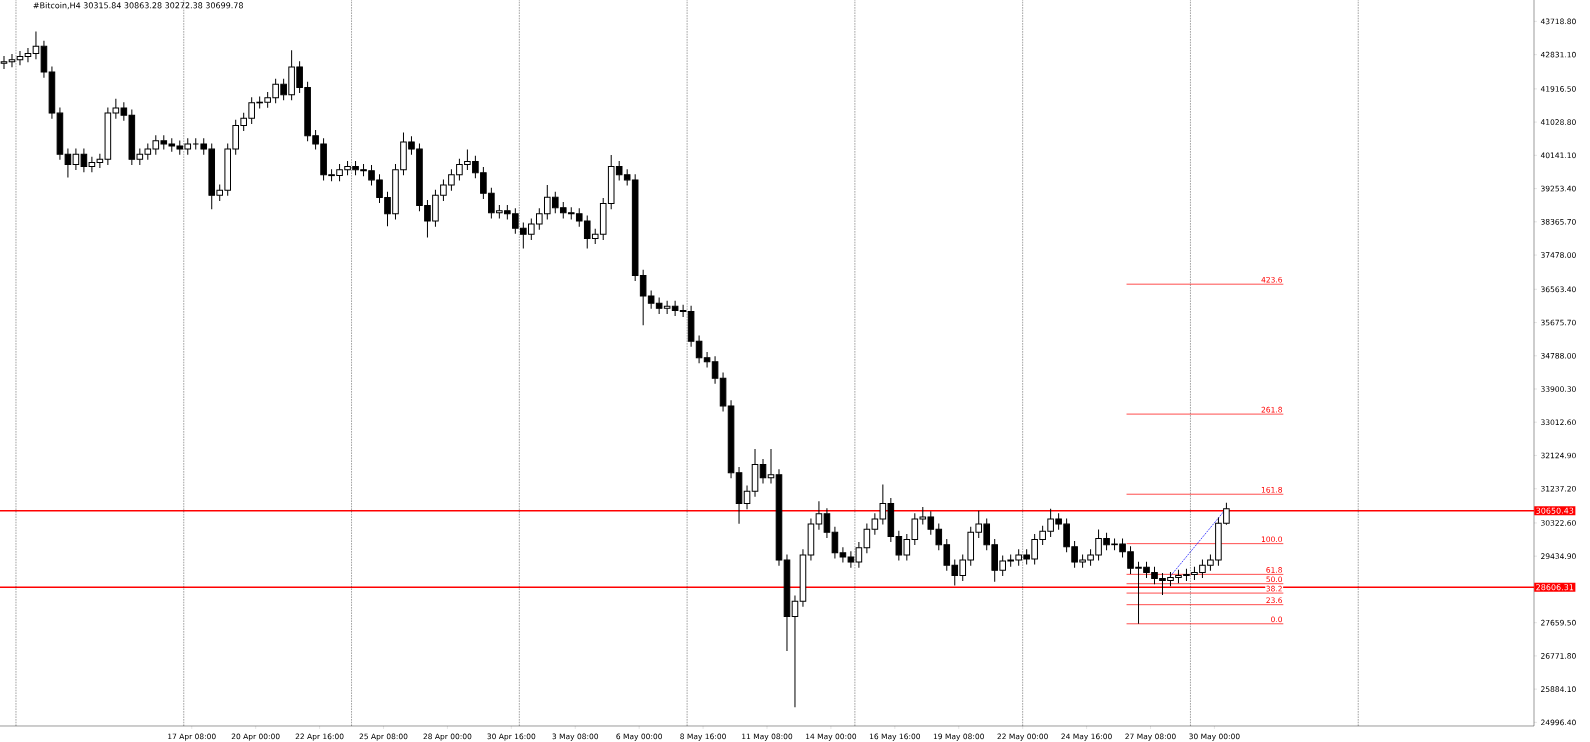  What do you see at coordinates (1555, 587) in the screenshot?
I see `ref-line-label: 28606.31` at bounding box center [1555, 587].